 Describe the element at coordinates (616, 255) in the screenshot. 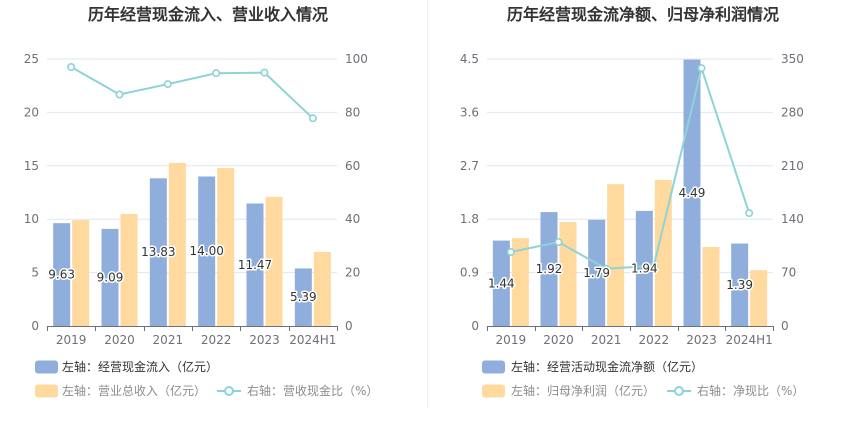

I see `bar-series-1-2021` at that location.